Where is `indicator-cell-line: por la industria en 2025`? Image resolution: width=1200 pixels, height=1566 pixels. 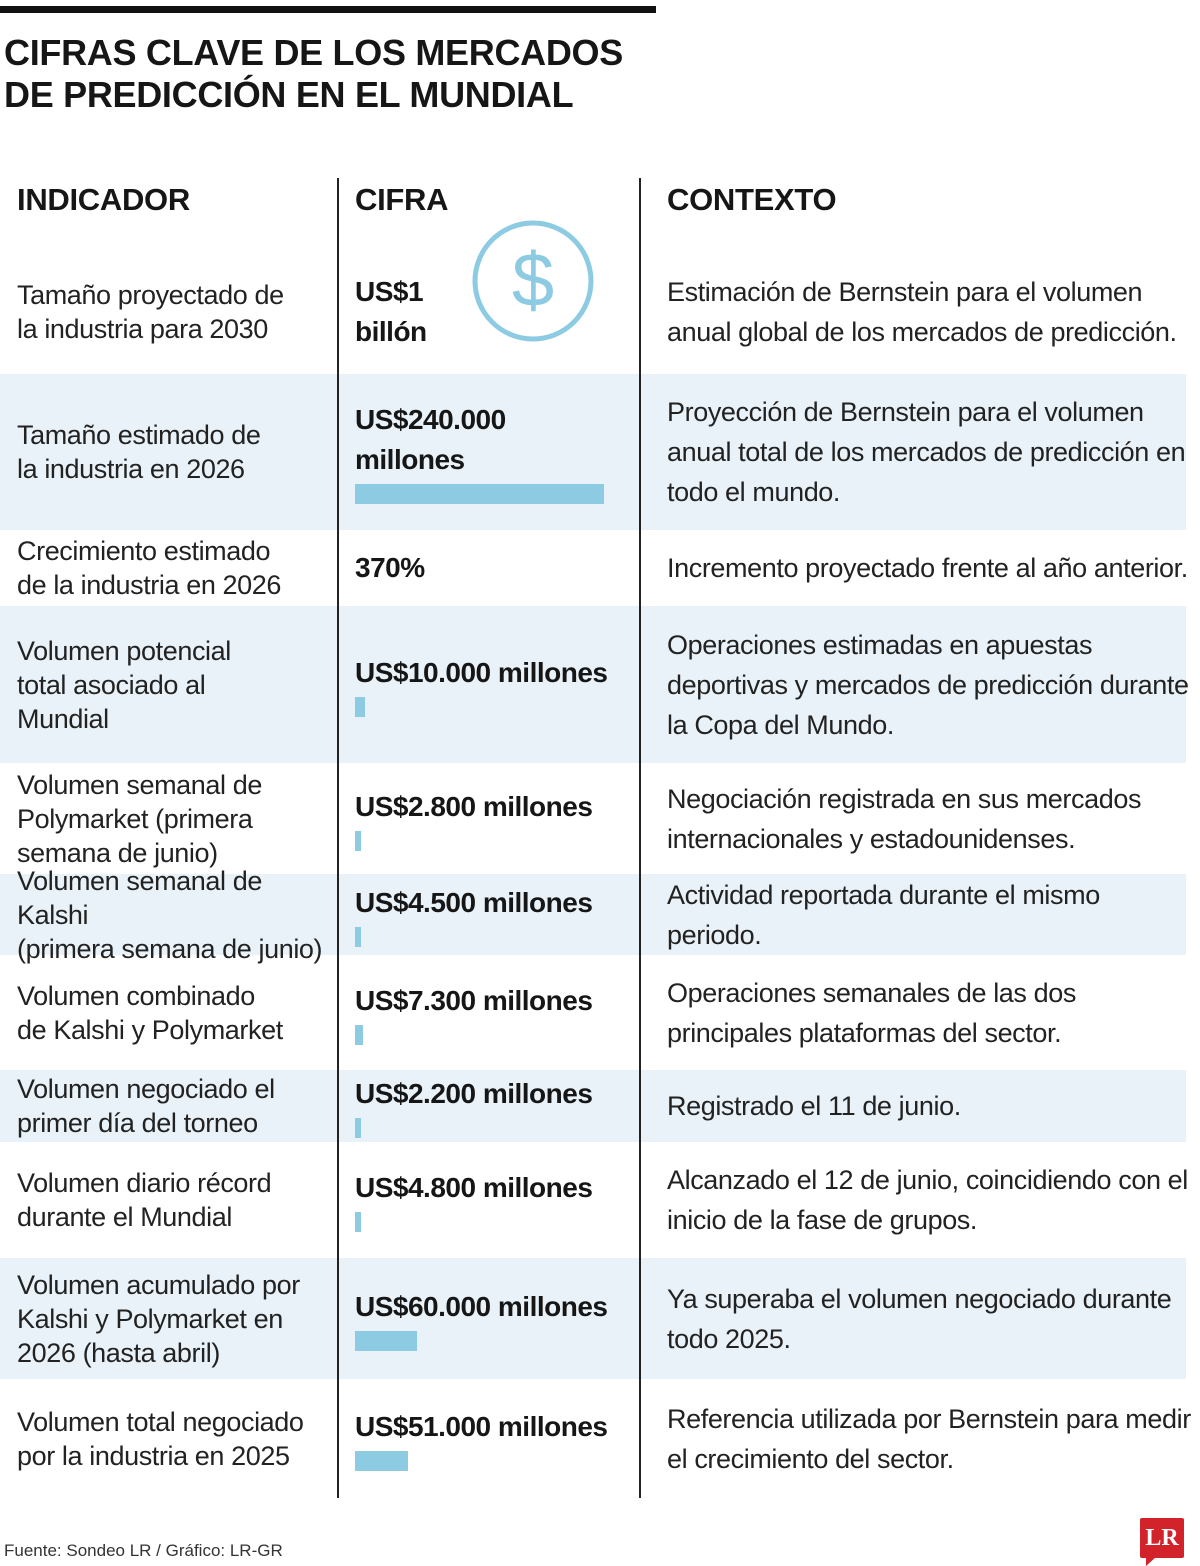
indicator-cell-line: por la industria en 2025 is located at coordinates (153, 1456).